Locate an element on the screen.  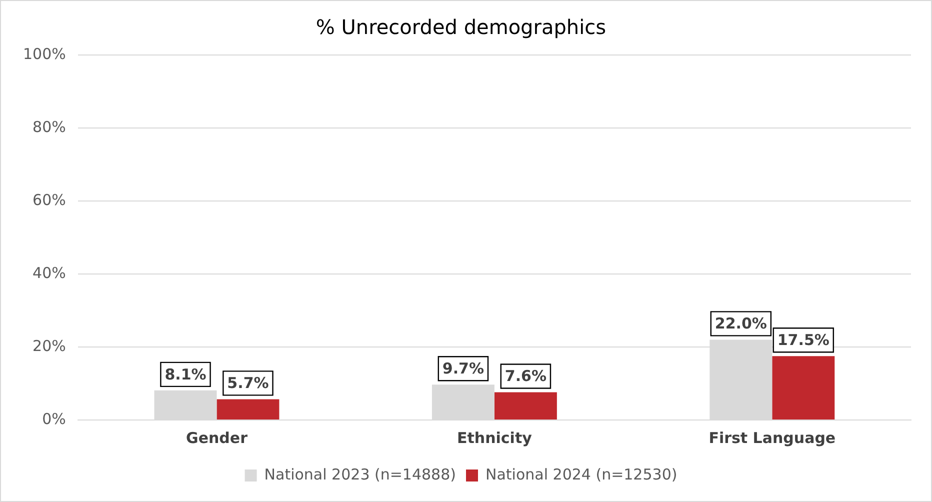
x-tick-label: Gender is located at coordinates (217, 437).